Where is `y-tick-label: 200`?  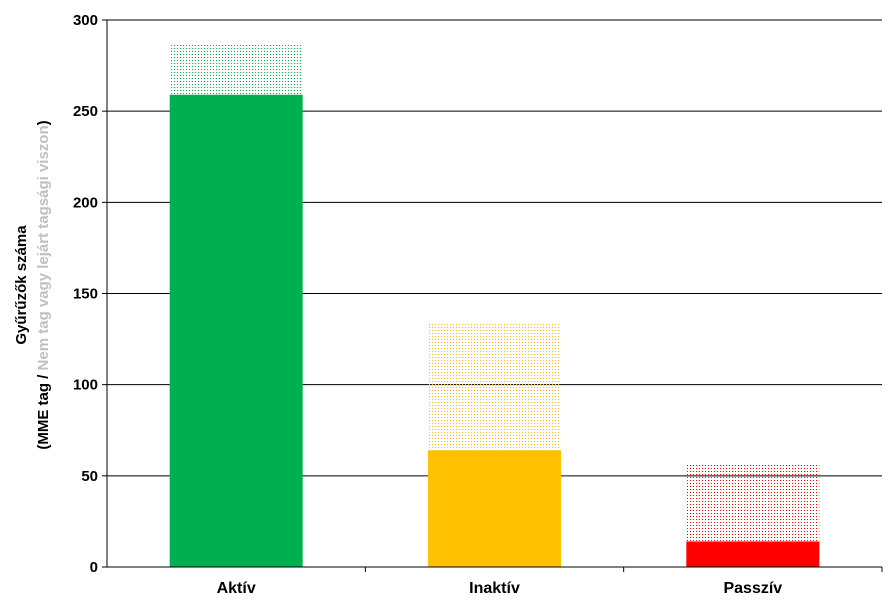 y-tick-label: 200 is located at coordinates (85, 202).